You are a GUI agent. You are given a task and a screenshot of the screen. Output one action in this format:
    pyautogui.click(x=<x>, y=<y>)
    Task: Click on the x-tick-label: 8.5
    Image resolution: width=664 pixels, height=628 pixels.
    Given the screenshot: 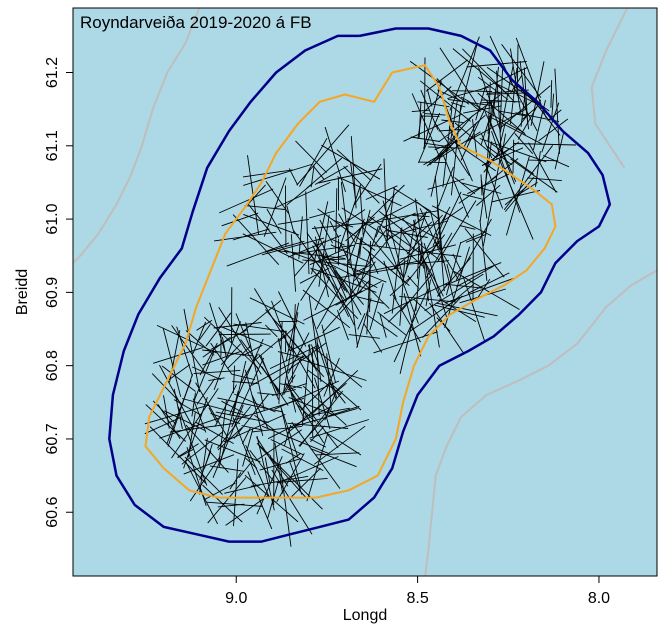 What is the action you would take?
    pyautogui.click(x=417, y=598)
    